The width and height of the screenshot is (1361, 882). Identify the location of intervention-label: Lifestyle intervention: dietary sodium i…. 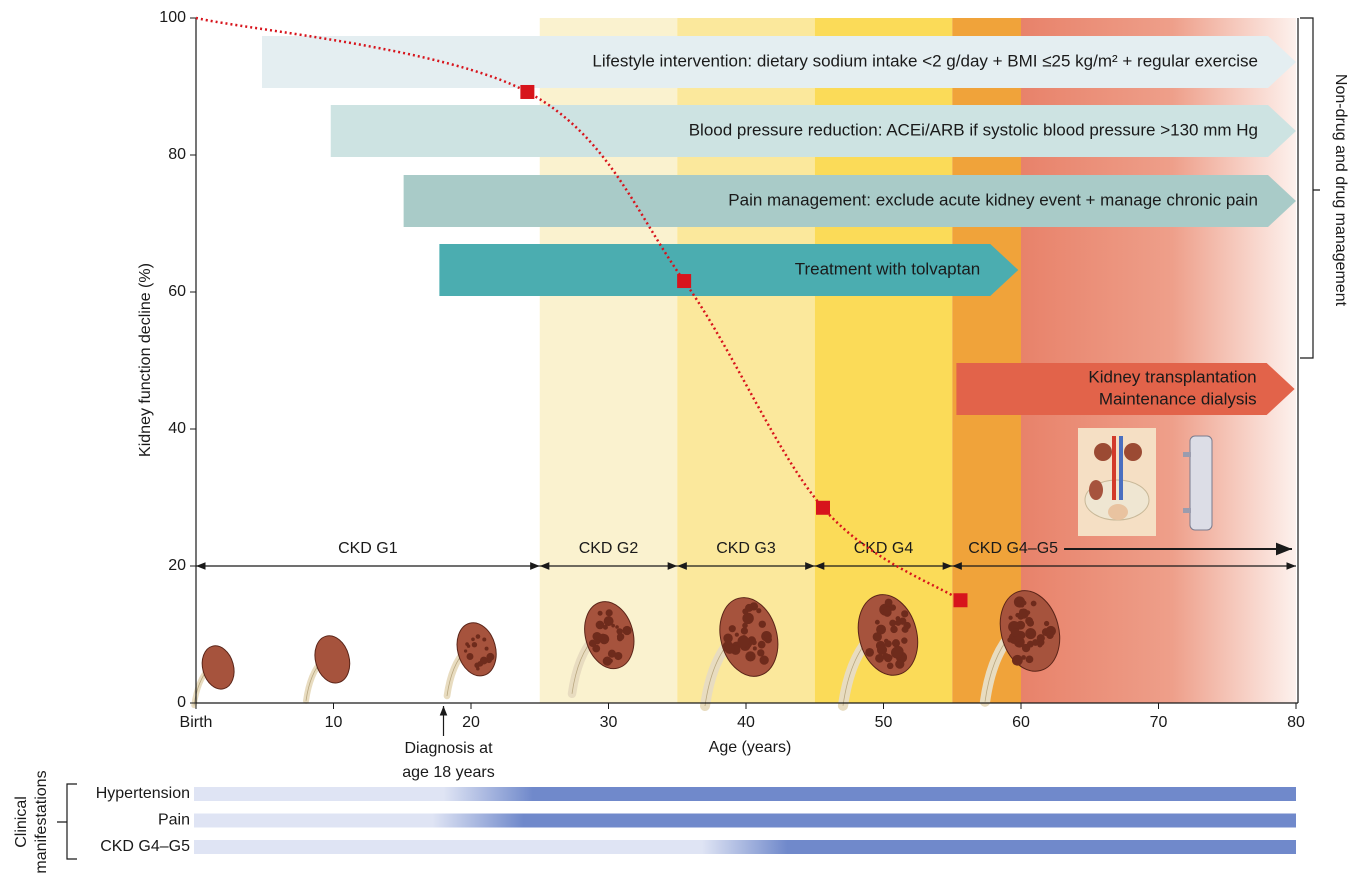
(925, 60).